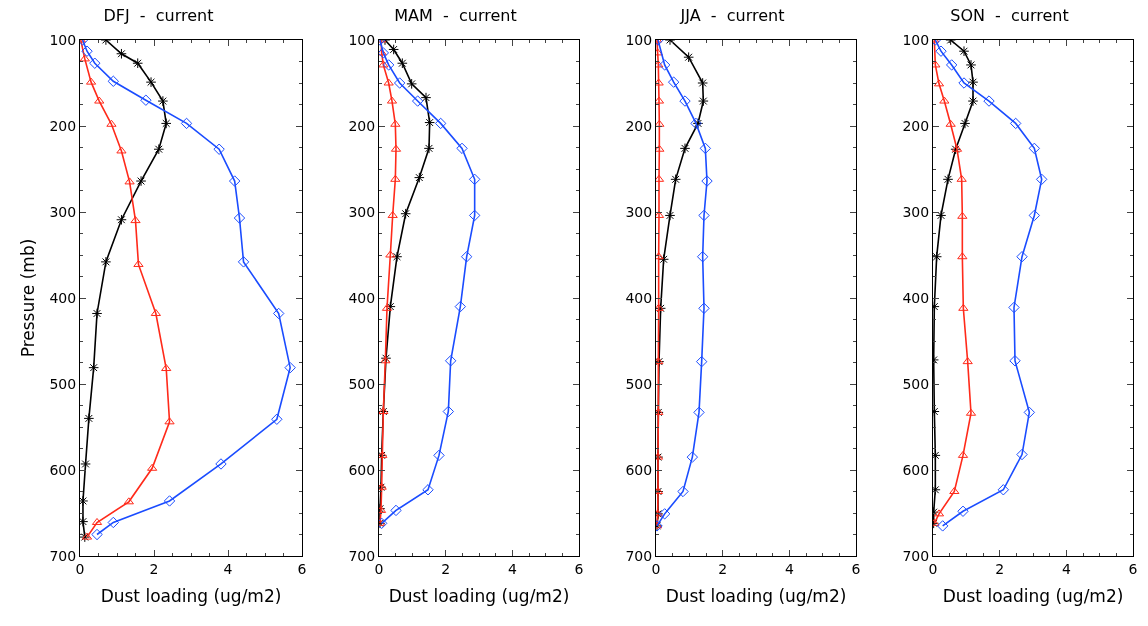 The width and height of the screenshot is (1148, 626). Describe the element at coordinates (28, 298) in the screenshot. I see `y-axis-title: Pressure (mb)` at that location.